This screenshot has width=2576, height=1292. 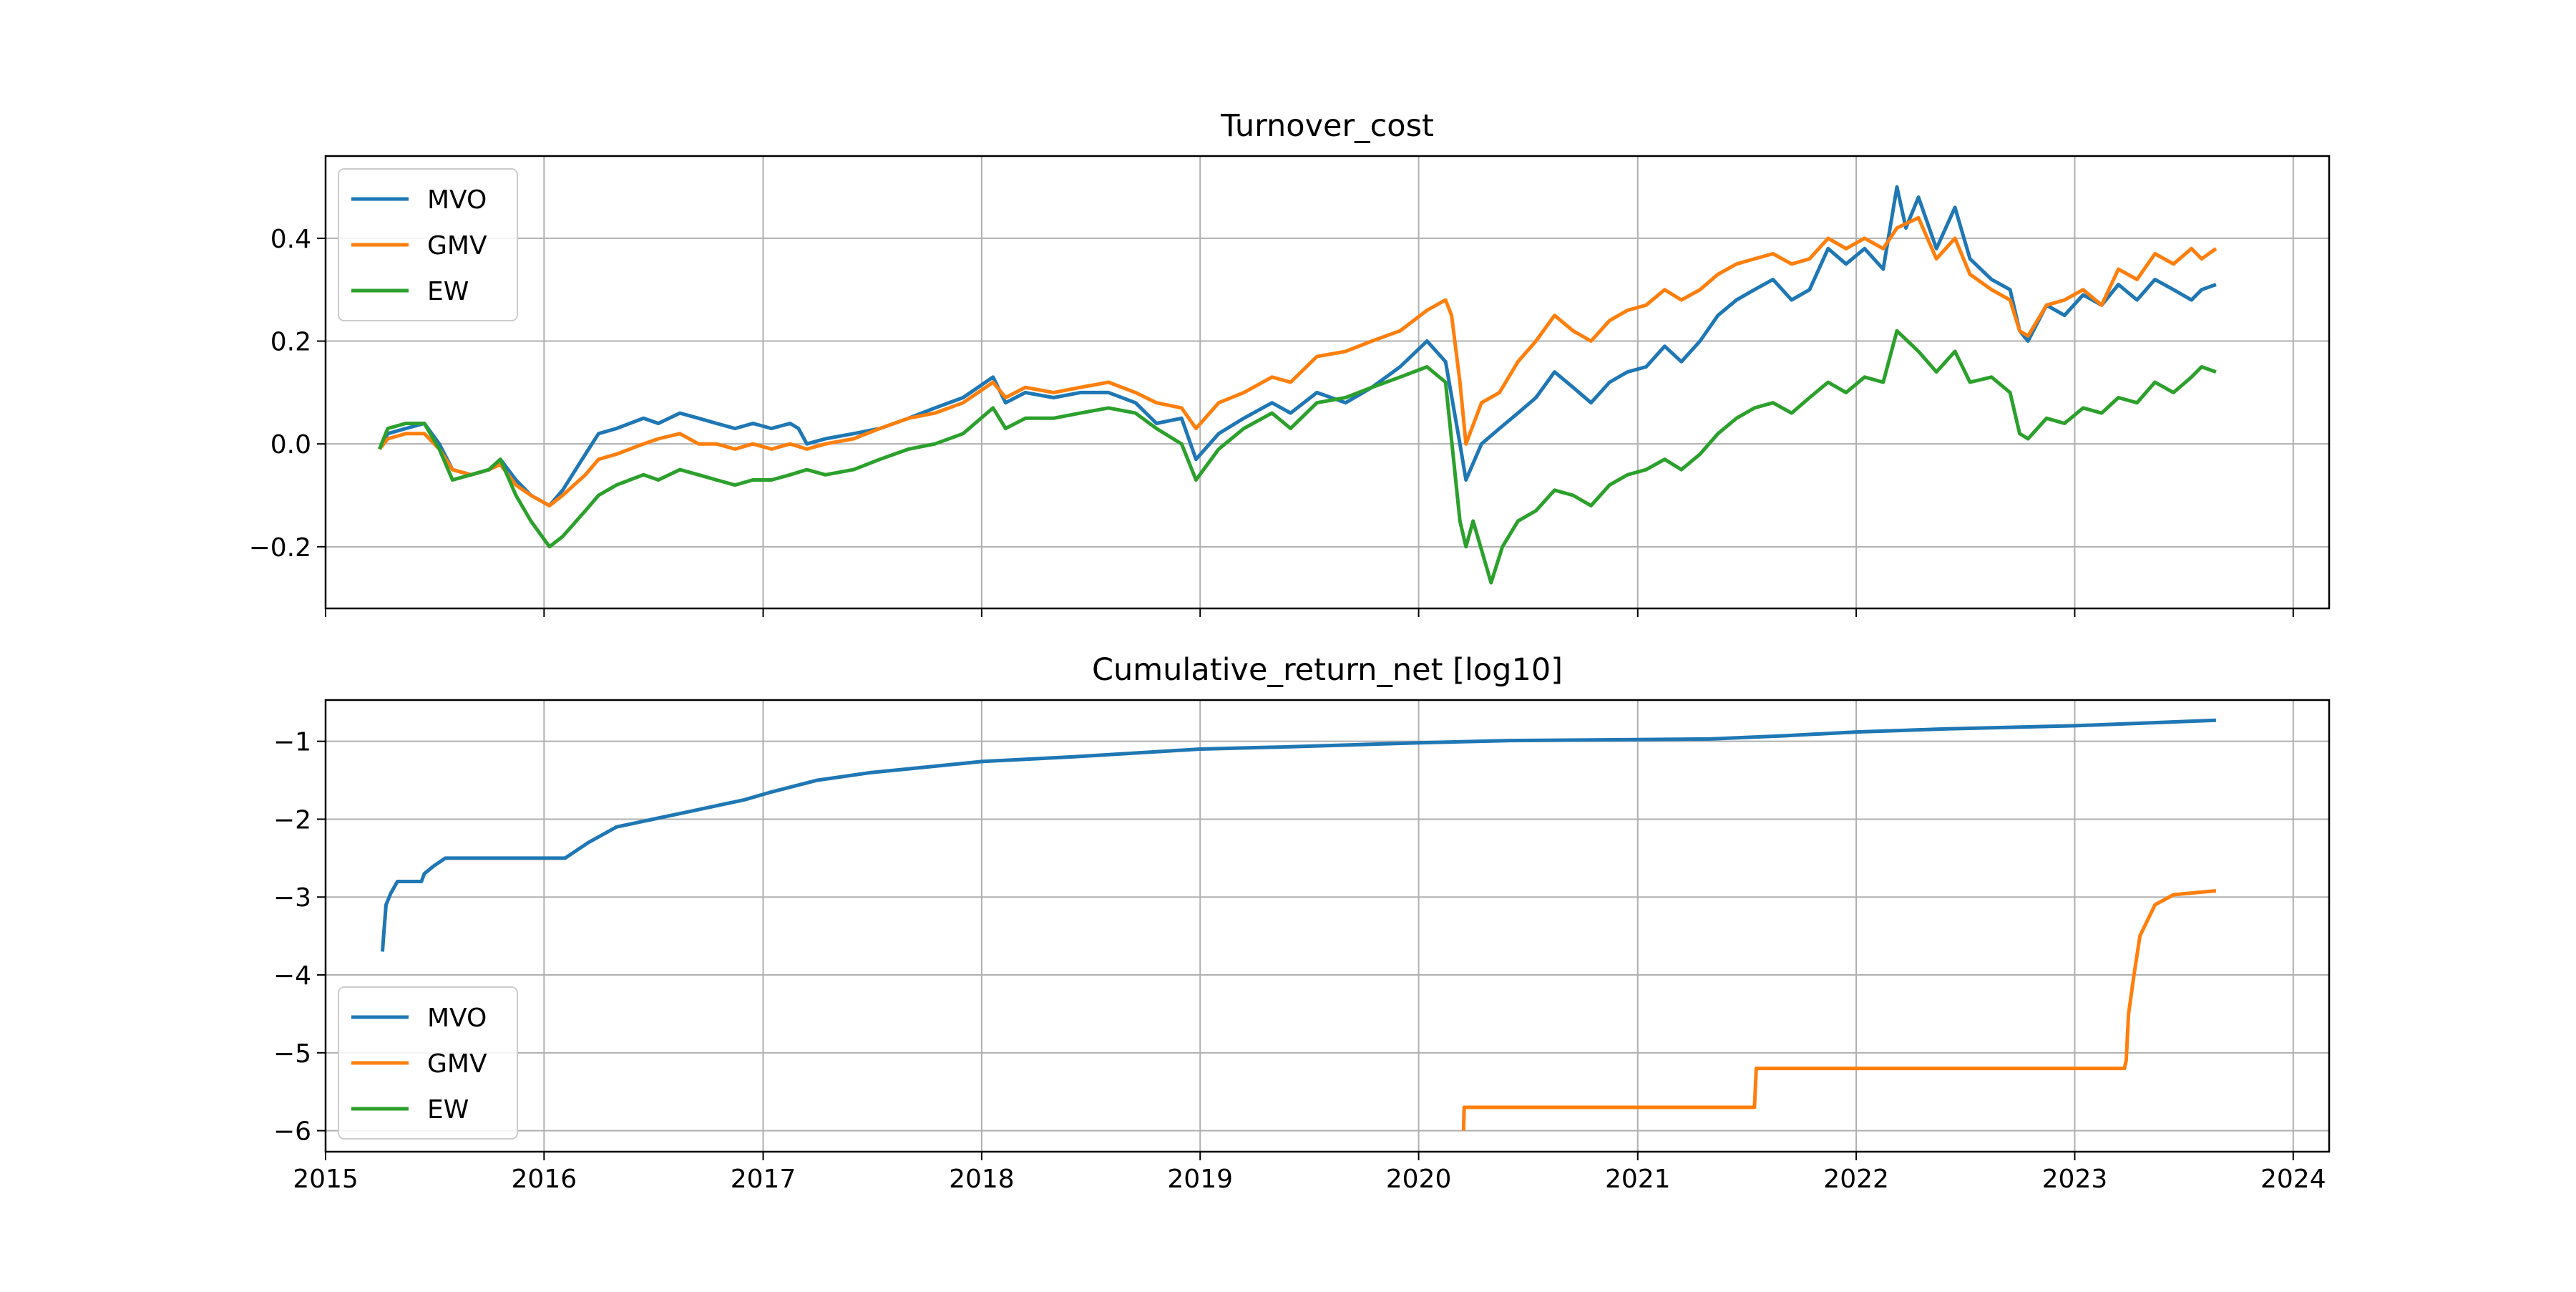 What do you see at coordinates (1856, 1179) in the screenshot?
I see `x-tick-label: 2022` at bounding box center [1856, 1179].